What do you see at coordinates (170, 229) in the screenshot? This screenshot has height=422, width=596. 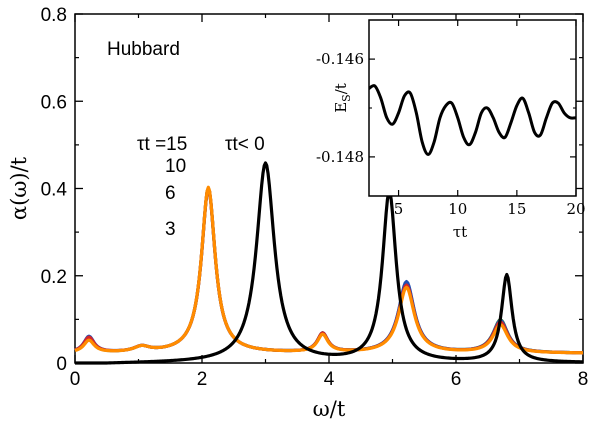 I see `tau-value-label: 3` at bounding box center [170, 229].